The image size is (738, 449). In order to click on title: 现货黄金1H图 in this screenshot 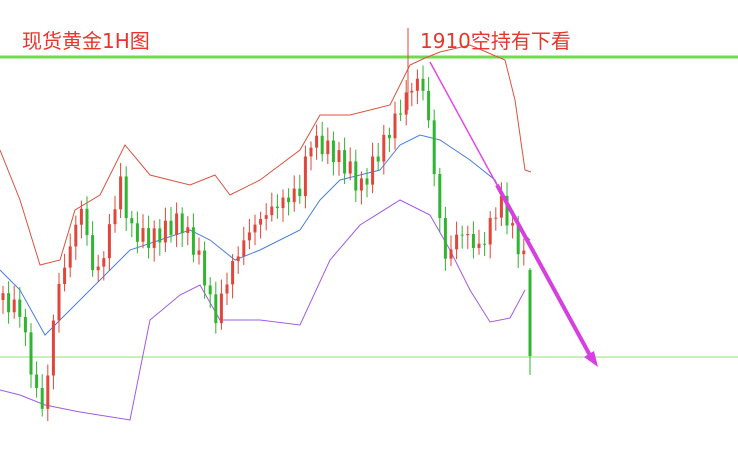, I will do `click(86, 41)`.